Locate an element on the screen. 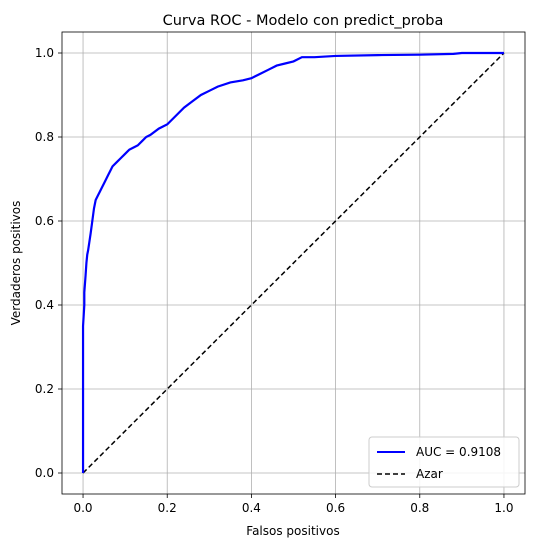 The image size is (536, 547). y-tick-label: 0.8 is located at coordinates (44, 137).